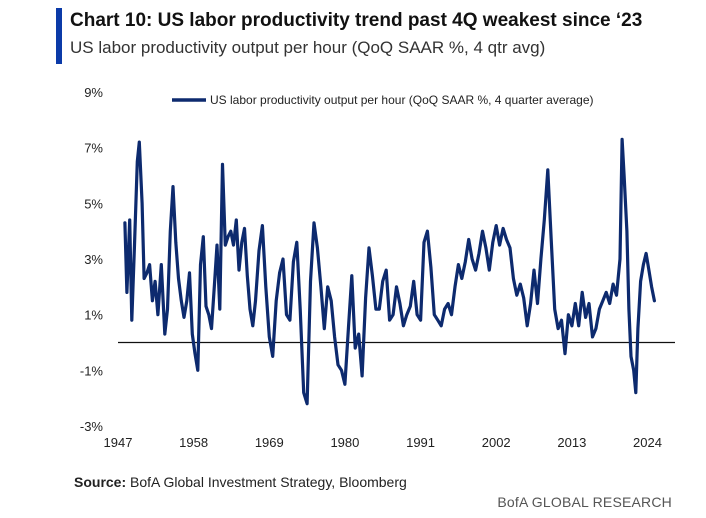  I want to click on x-tick-label: 2002, so click(496, 442).